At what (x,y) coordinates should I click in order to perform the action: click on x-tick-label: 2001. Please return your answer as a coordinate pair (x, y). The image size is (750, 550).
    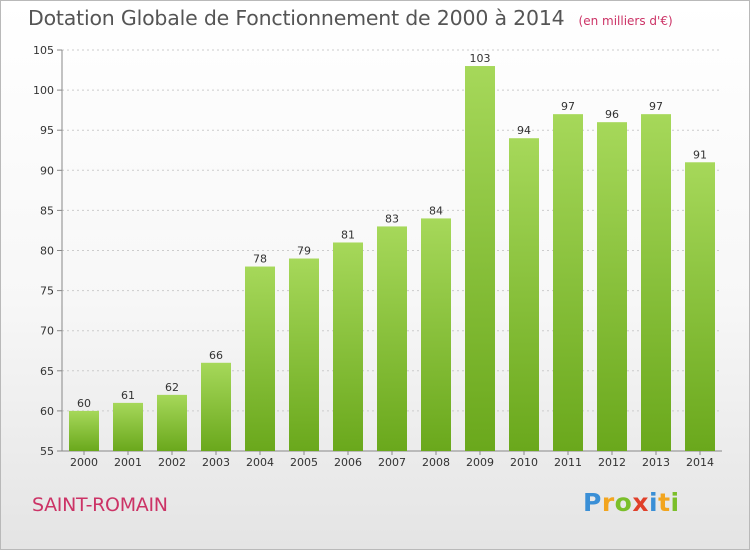
    Looking at the image, I should click on (128, 462).